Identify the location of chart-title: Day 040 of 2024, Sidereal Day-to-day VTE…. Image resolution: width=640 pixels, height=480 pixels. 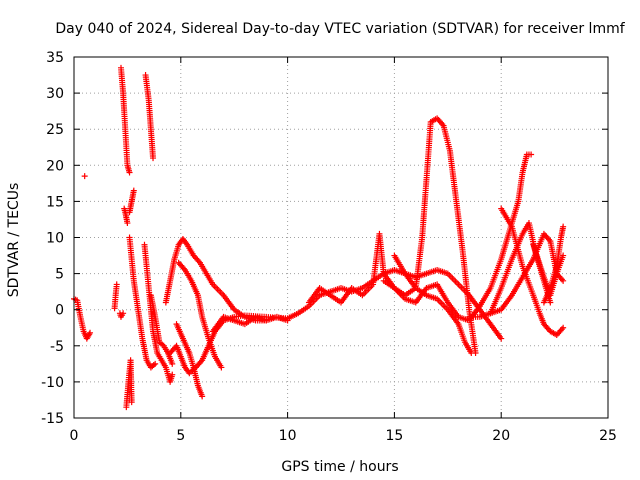
(340, 29).